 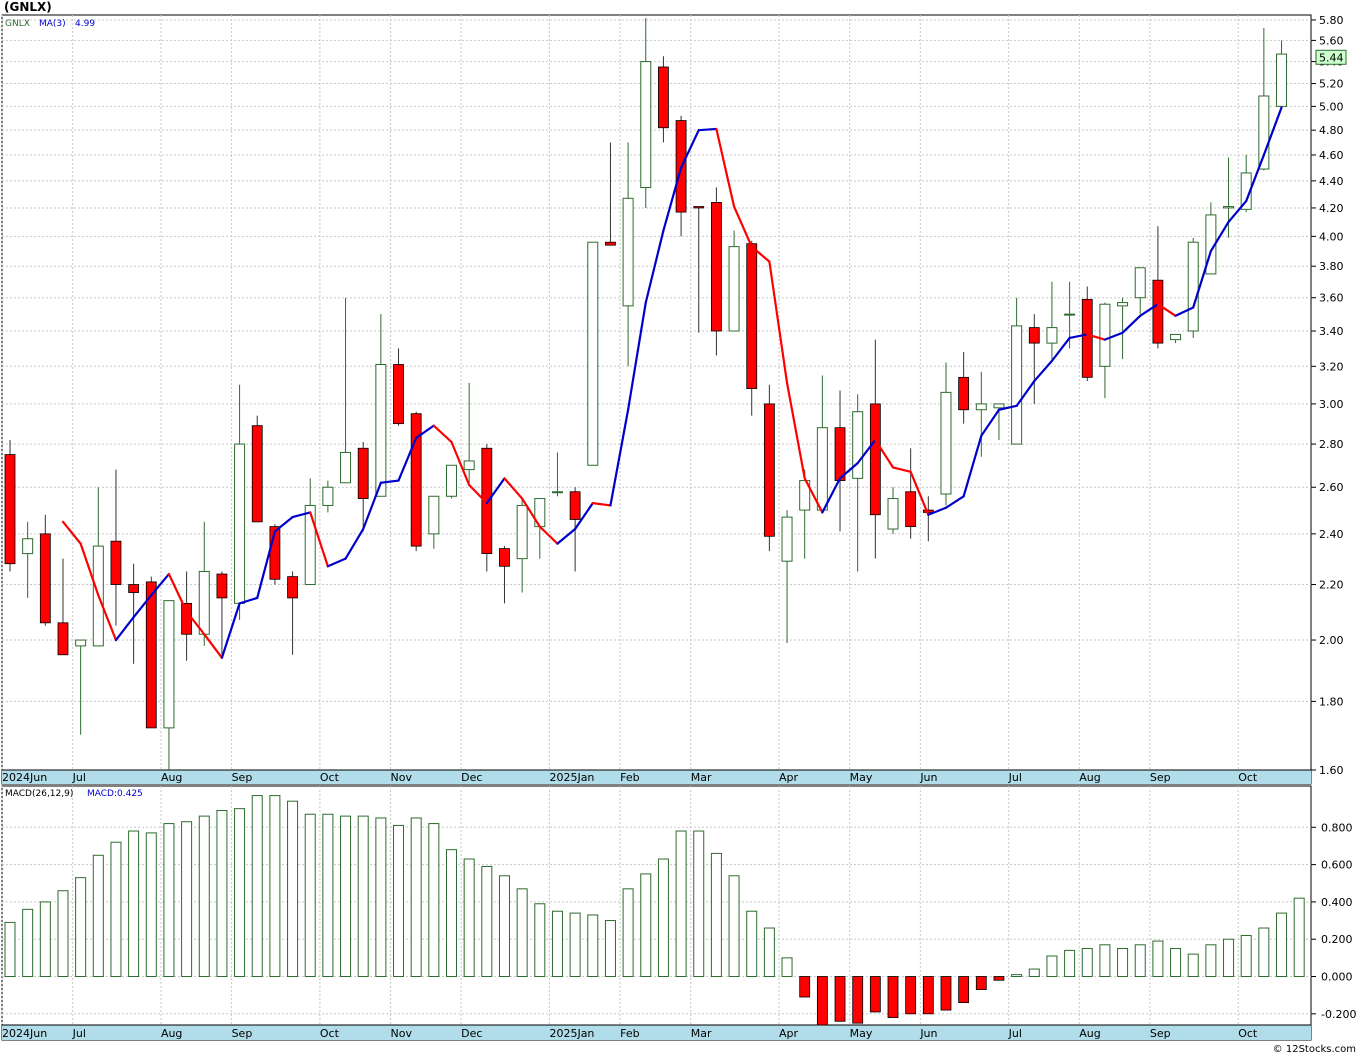 I want to click on price-x-tick-label: Jul, so click(x=79, y=777).